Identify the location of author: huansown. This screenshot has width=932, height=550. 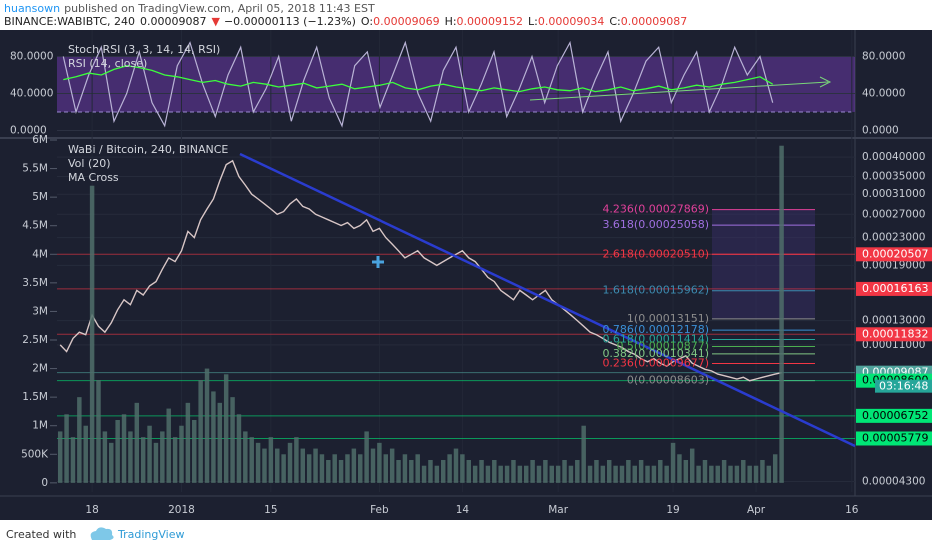
(32, 8).